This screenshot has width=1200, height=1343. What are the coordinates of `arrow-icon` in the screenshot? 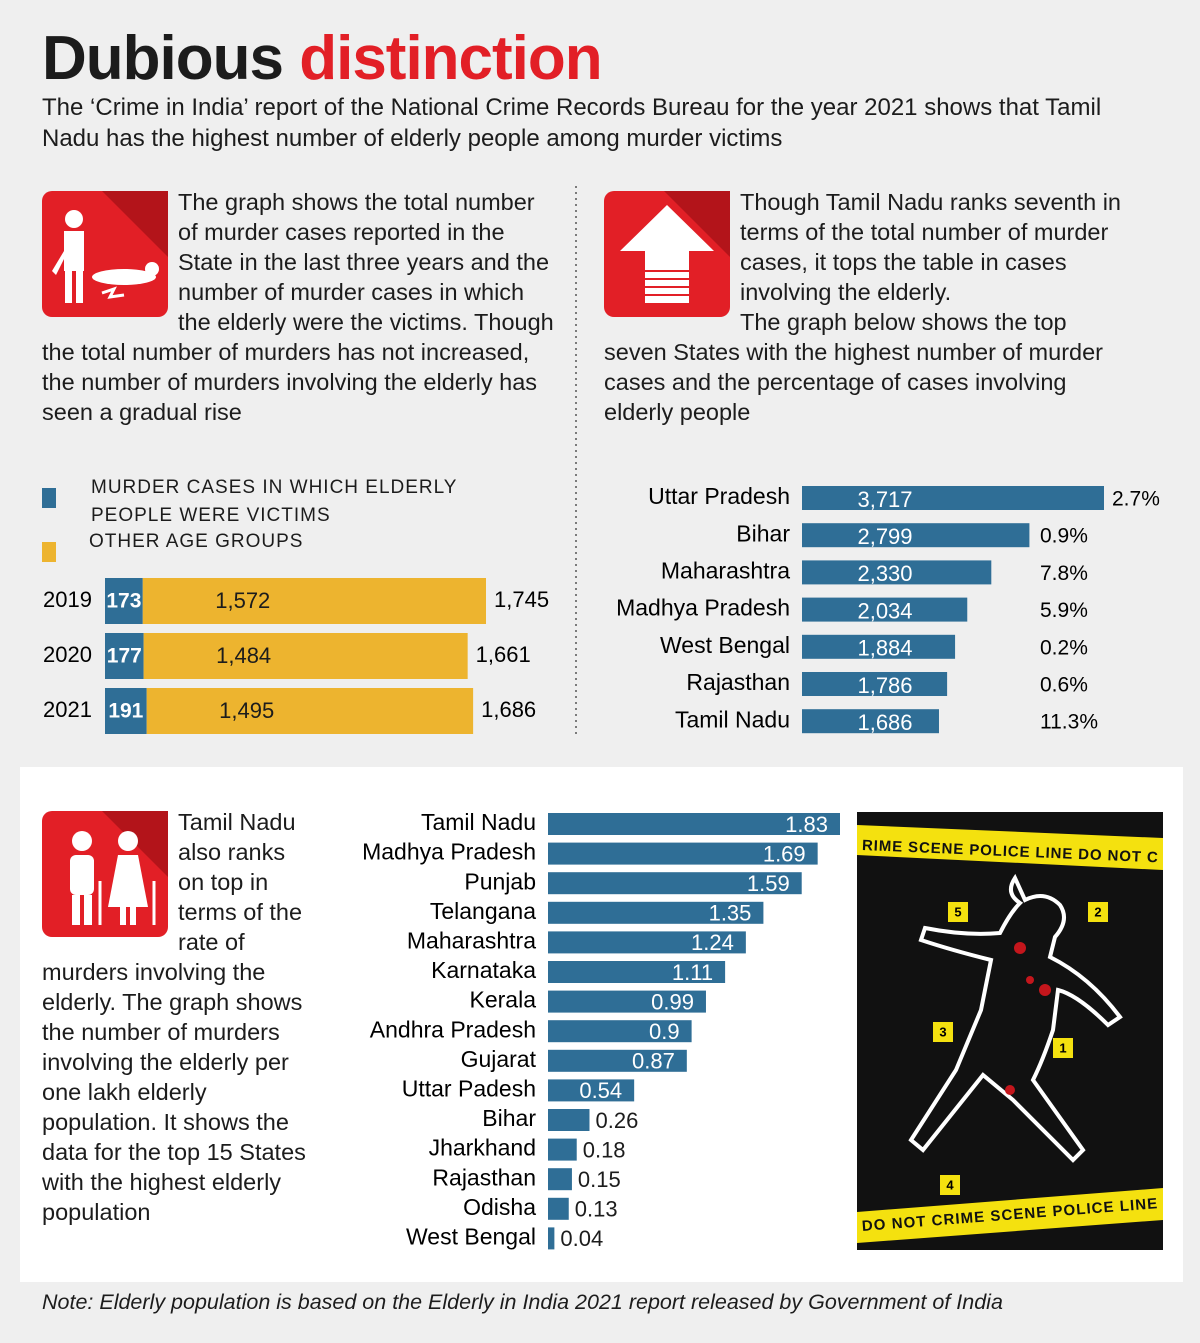 It's located at (667, 254).